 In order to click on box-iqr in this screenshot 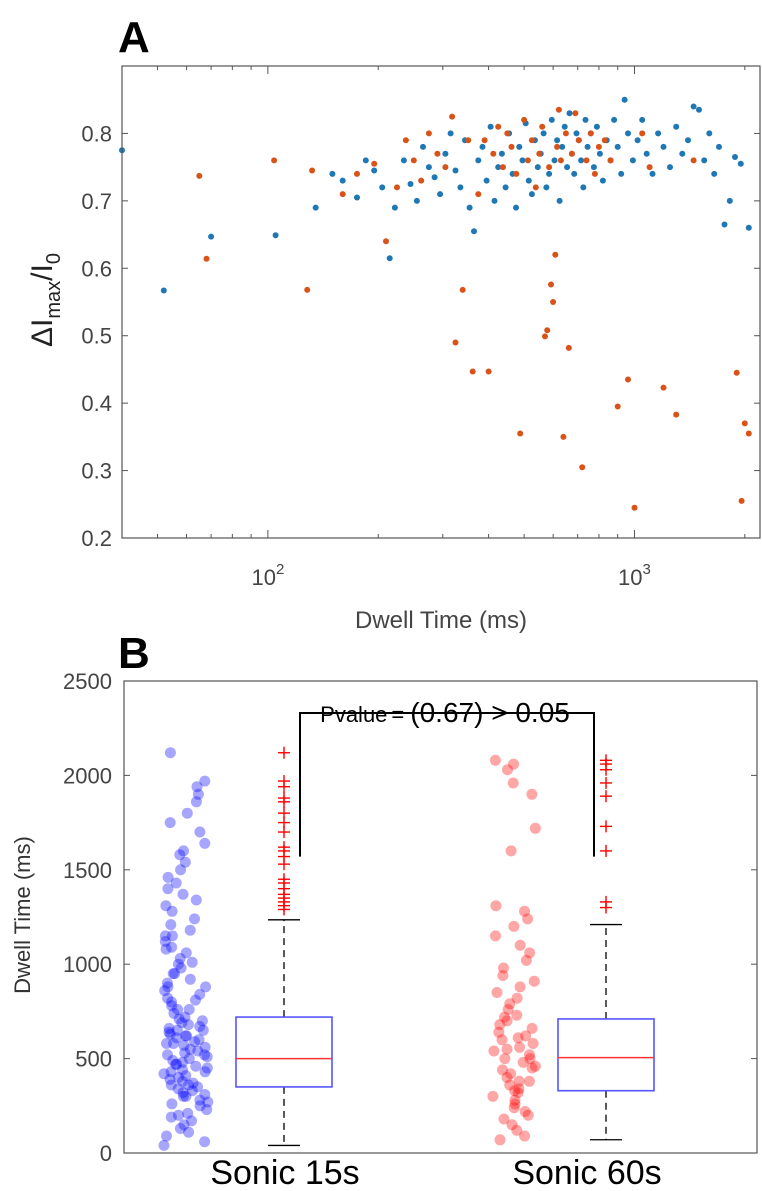, I will do `click(284, 1052)`.